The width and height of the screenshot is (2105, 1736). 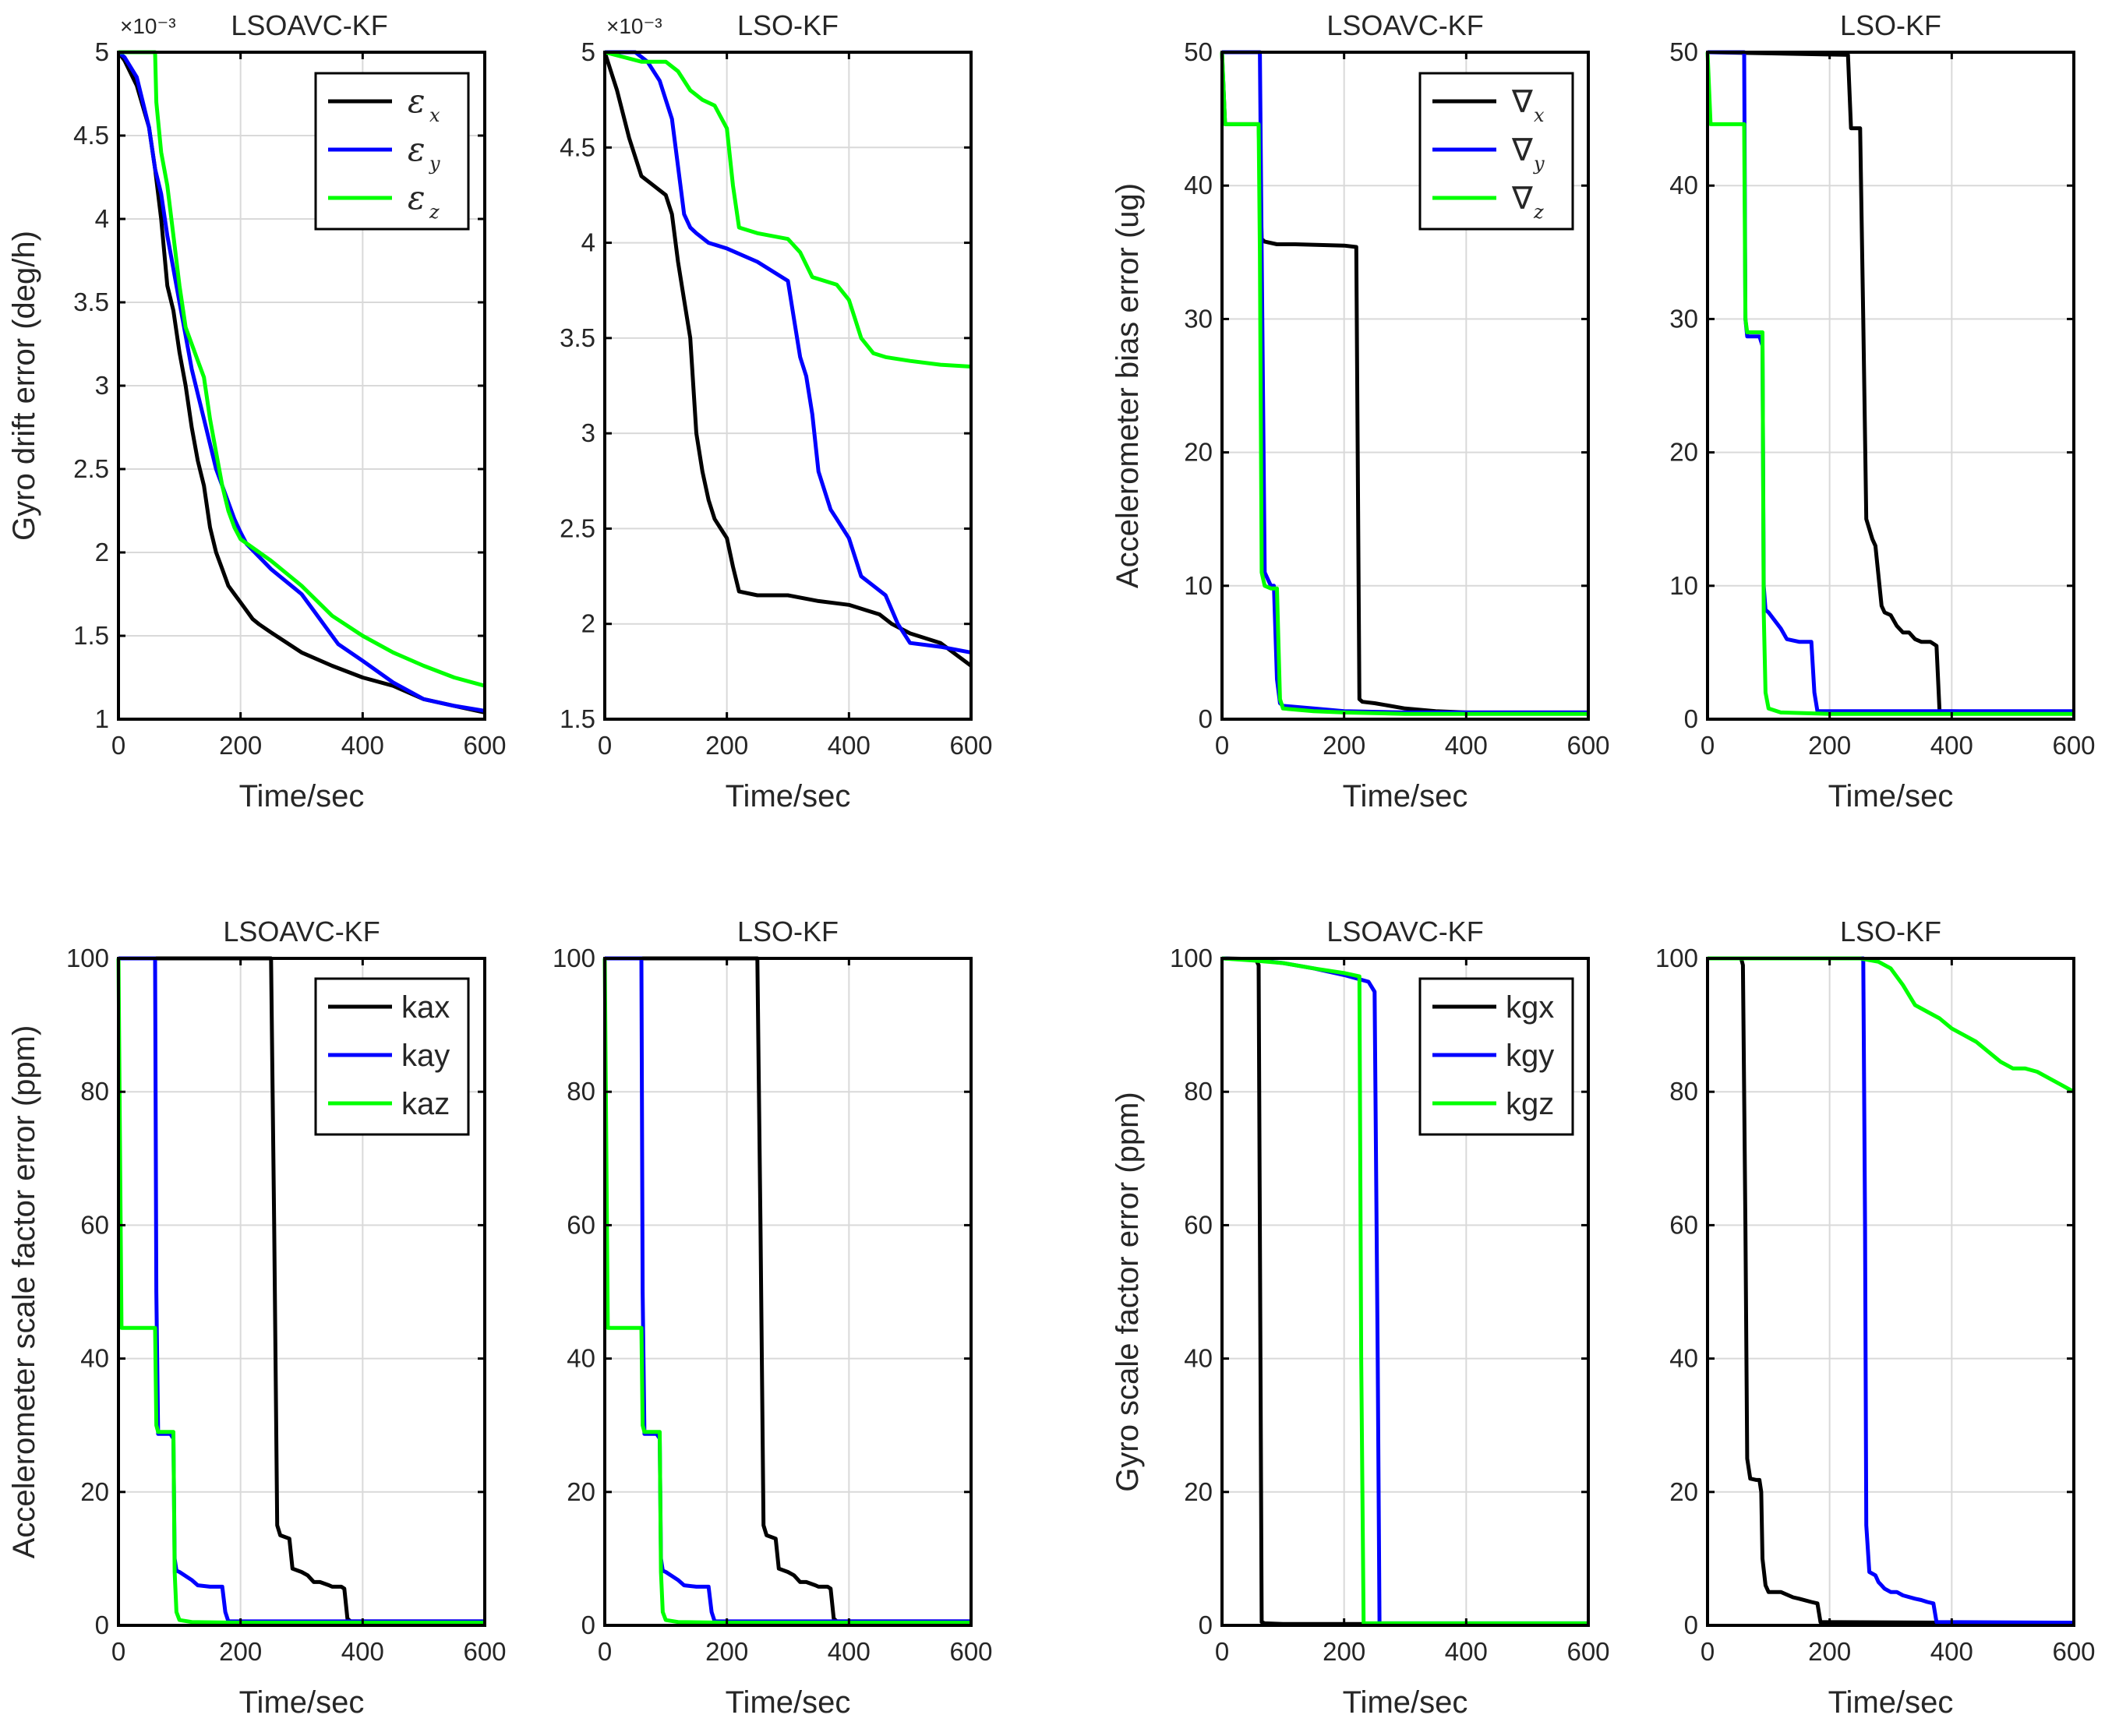 What do you see at coordinates (1530, 1056) in the screenshot?
I see `legend-label: kgy` at bounding box center [1530, 1056].